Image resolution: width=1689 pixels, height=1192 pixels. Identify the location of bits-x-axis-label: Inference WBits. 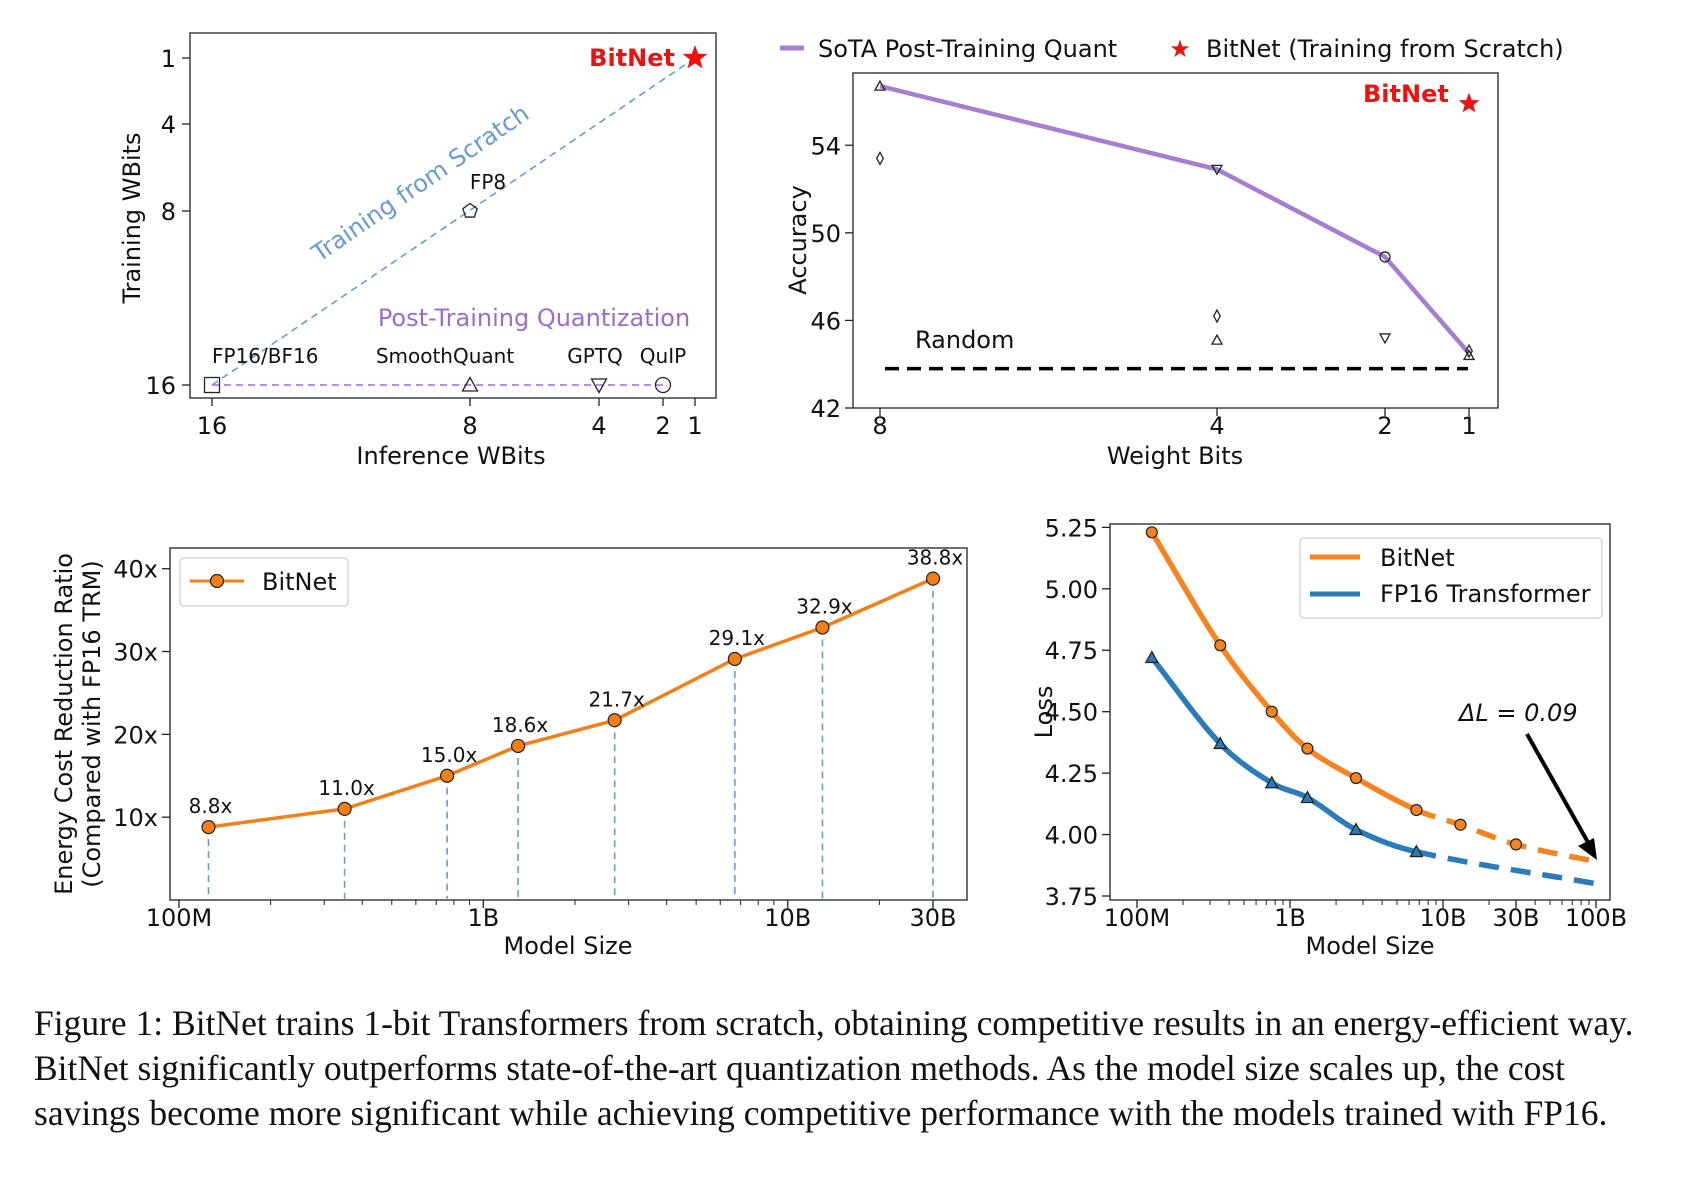
(450, 456).